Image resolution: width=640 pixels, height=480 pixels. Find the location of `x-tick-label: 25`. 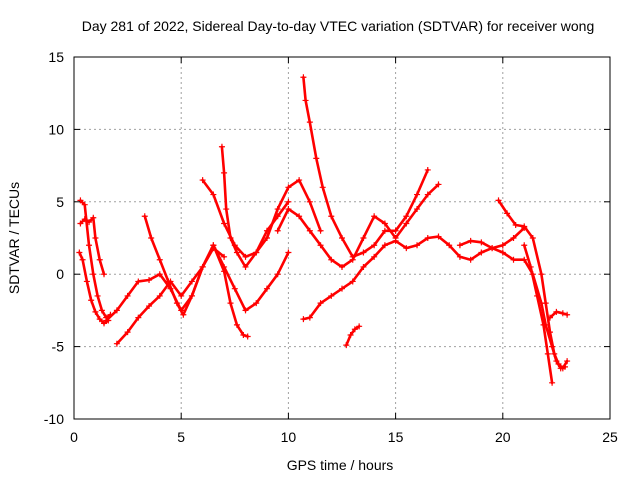

x-tick-label: 25 is located at coordinates (610, 437).